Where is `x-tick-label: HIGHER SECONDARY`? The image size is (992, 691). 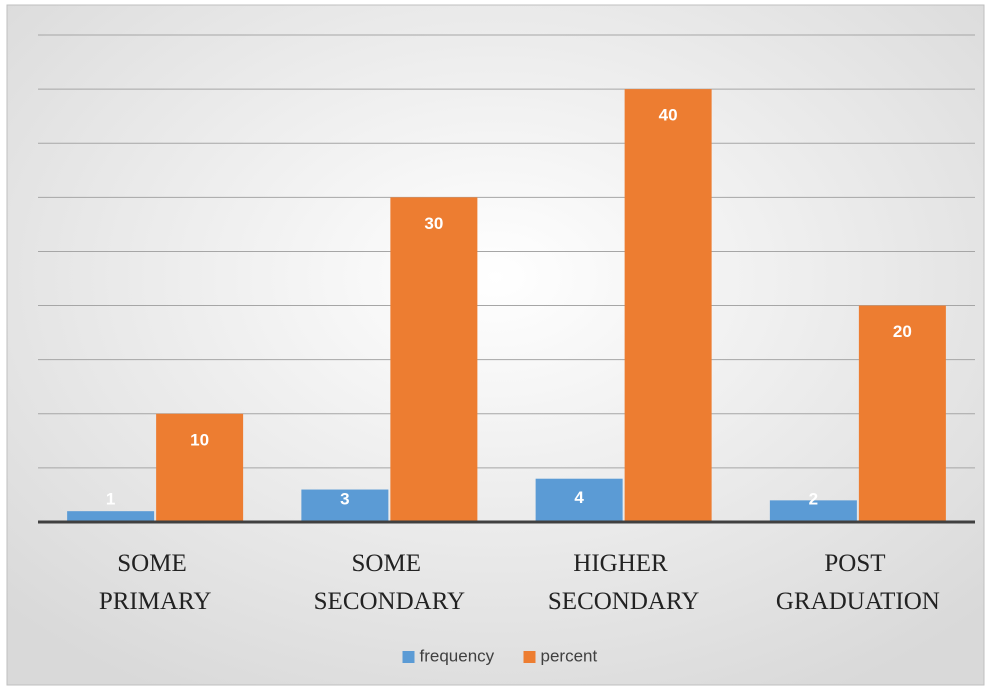 x-tick-label: HIGHER SECONDARY is located at coordinates (623, 582).